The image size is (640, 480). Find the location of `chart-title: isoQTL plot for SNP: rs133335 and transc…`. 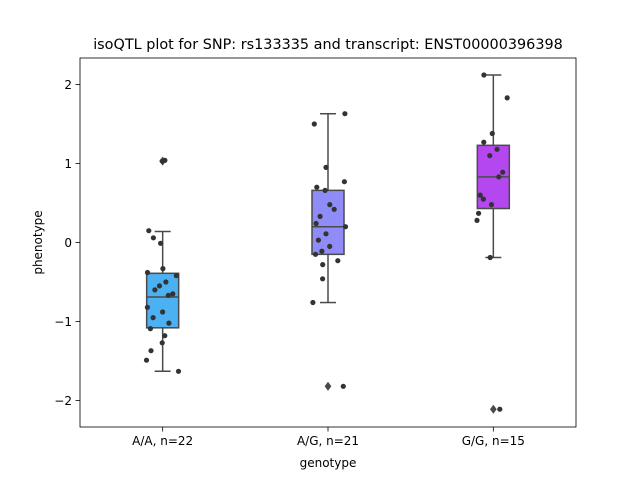

chart-title: isoQTL plot for SNP: rs133335 and transc… is located at coordinates (328, 45).